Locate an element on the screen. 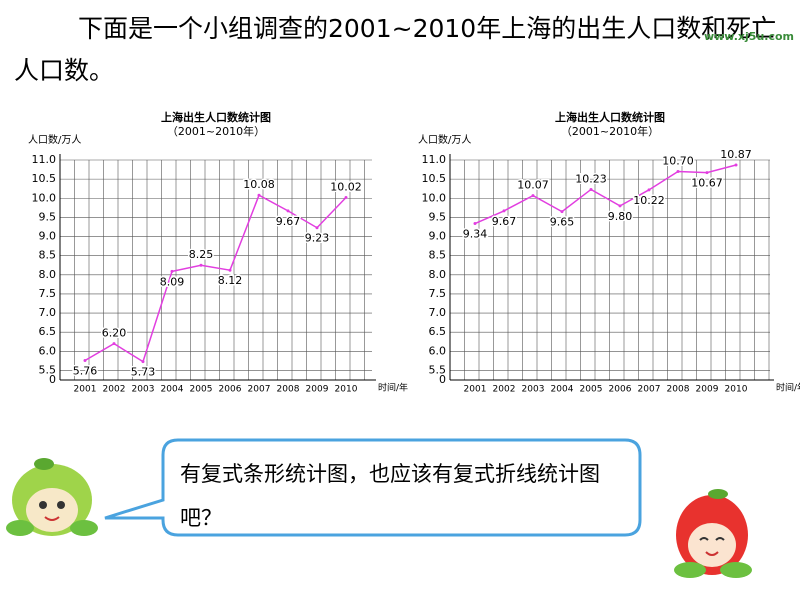  x-tick-label: 2001 is located at coordinates (475, 390).